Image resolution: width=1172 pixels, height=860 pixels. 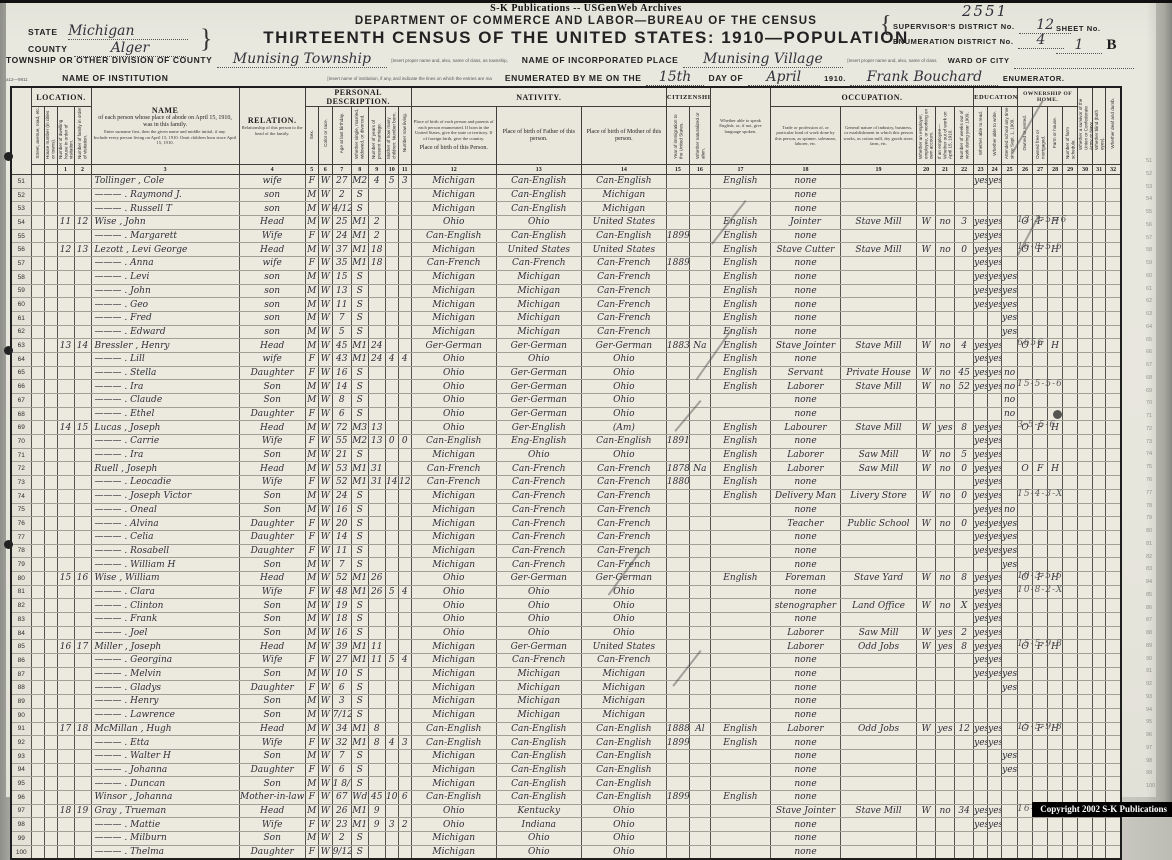 What do you see at coordinates (66, 824) in the screenshot?
I see `cell-d` at bounding box center [66, 824].